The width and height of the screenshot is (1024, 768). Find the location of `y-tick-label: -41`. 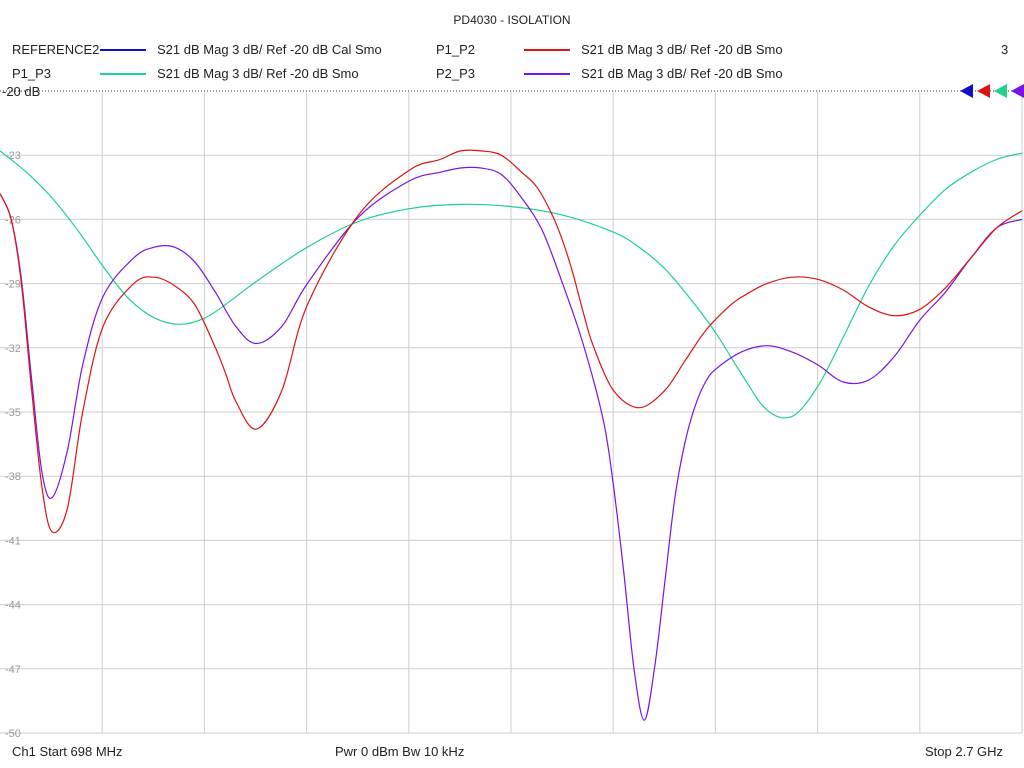

y-tick-label: -41 is located at coordinates (13, 541).